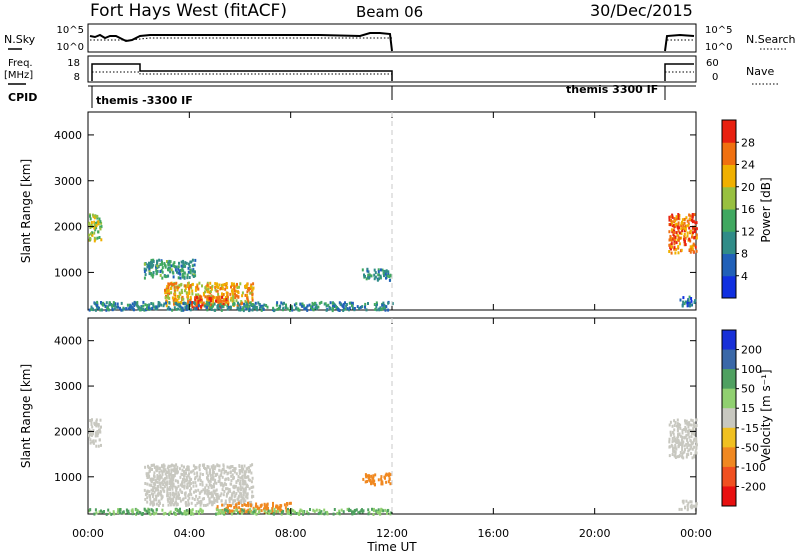 This screenshot has height=554, width=800. I want to click on velocity-colorbar-tick-label: -100, so click(753, 467).